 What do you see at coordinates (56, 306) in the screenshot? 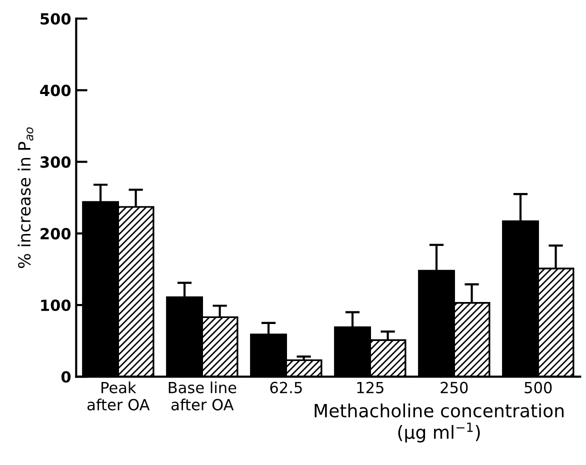
I see `y-tick-label: 100` at bounding box center [56, 306].